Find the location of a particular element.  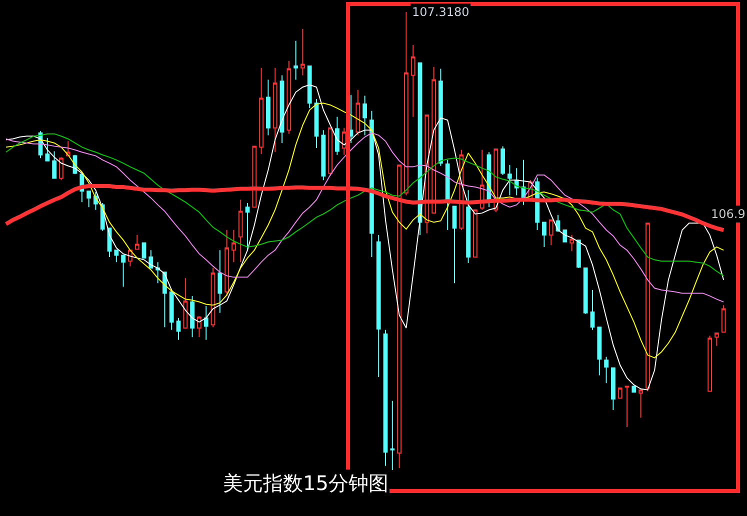

text: 美元指数15分钟图 is located at coordinates (305, 483).